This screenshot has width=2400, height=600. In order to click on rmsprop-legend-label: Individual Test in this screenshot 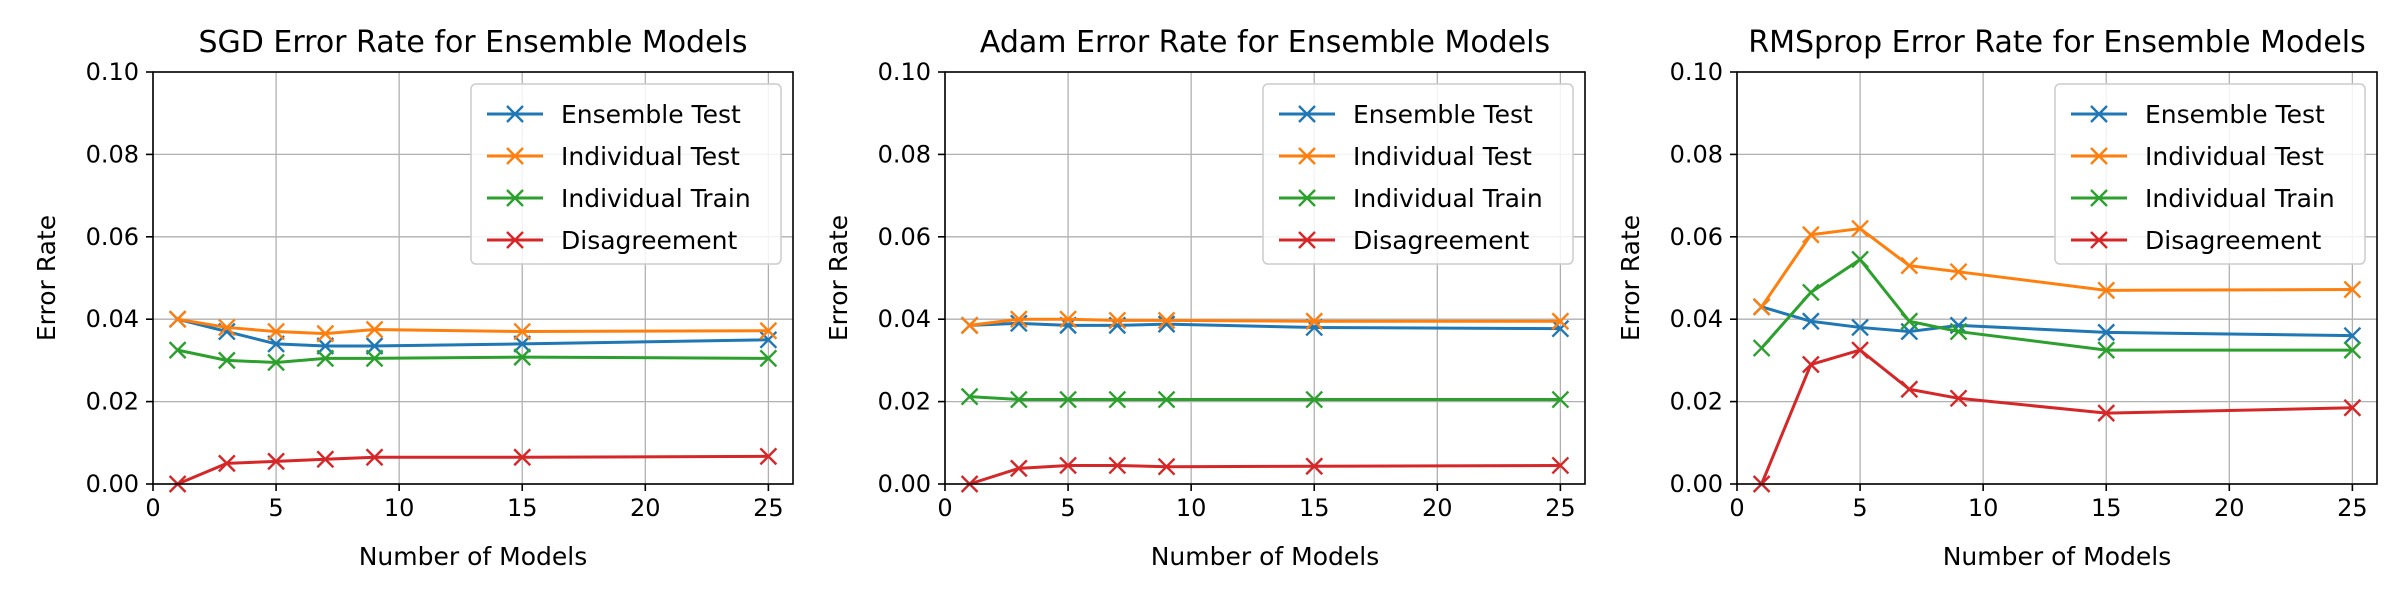, I will do `click(2234, 156)`.